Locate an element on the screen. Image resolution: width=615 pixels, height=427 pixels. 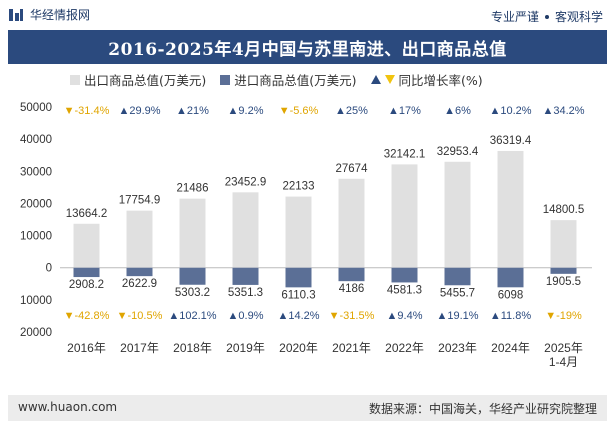
import-yoy-label: ▼-42.8% is located at coordinates (87, 316).